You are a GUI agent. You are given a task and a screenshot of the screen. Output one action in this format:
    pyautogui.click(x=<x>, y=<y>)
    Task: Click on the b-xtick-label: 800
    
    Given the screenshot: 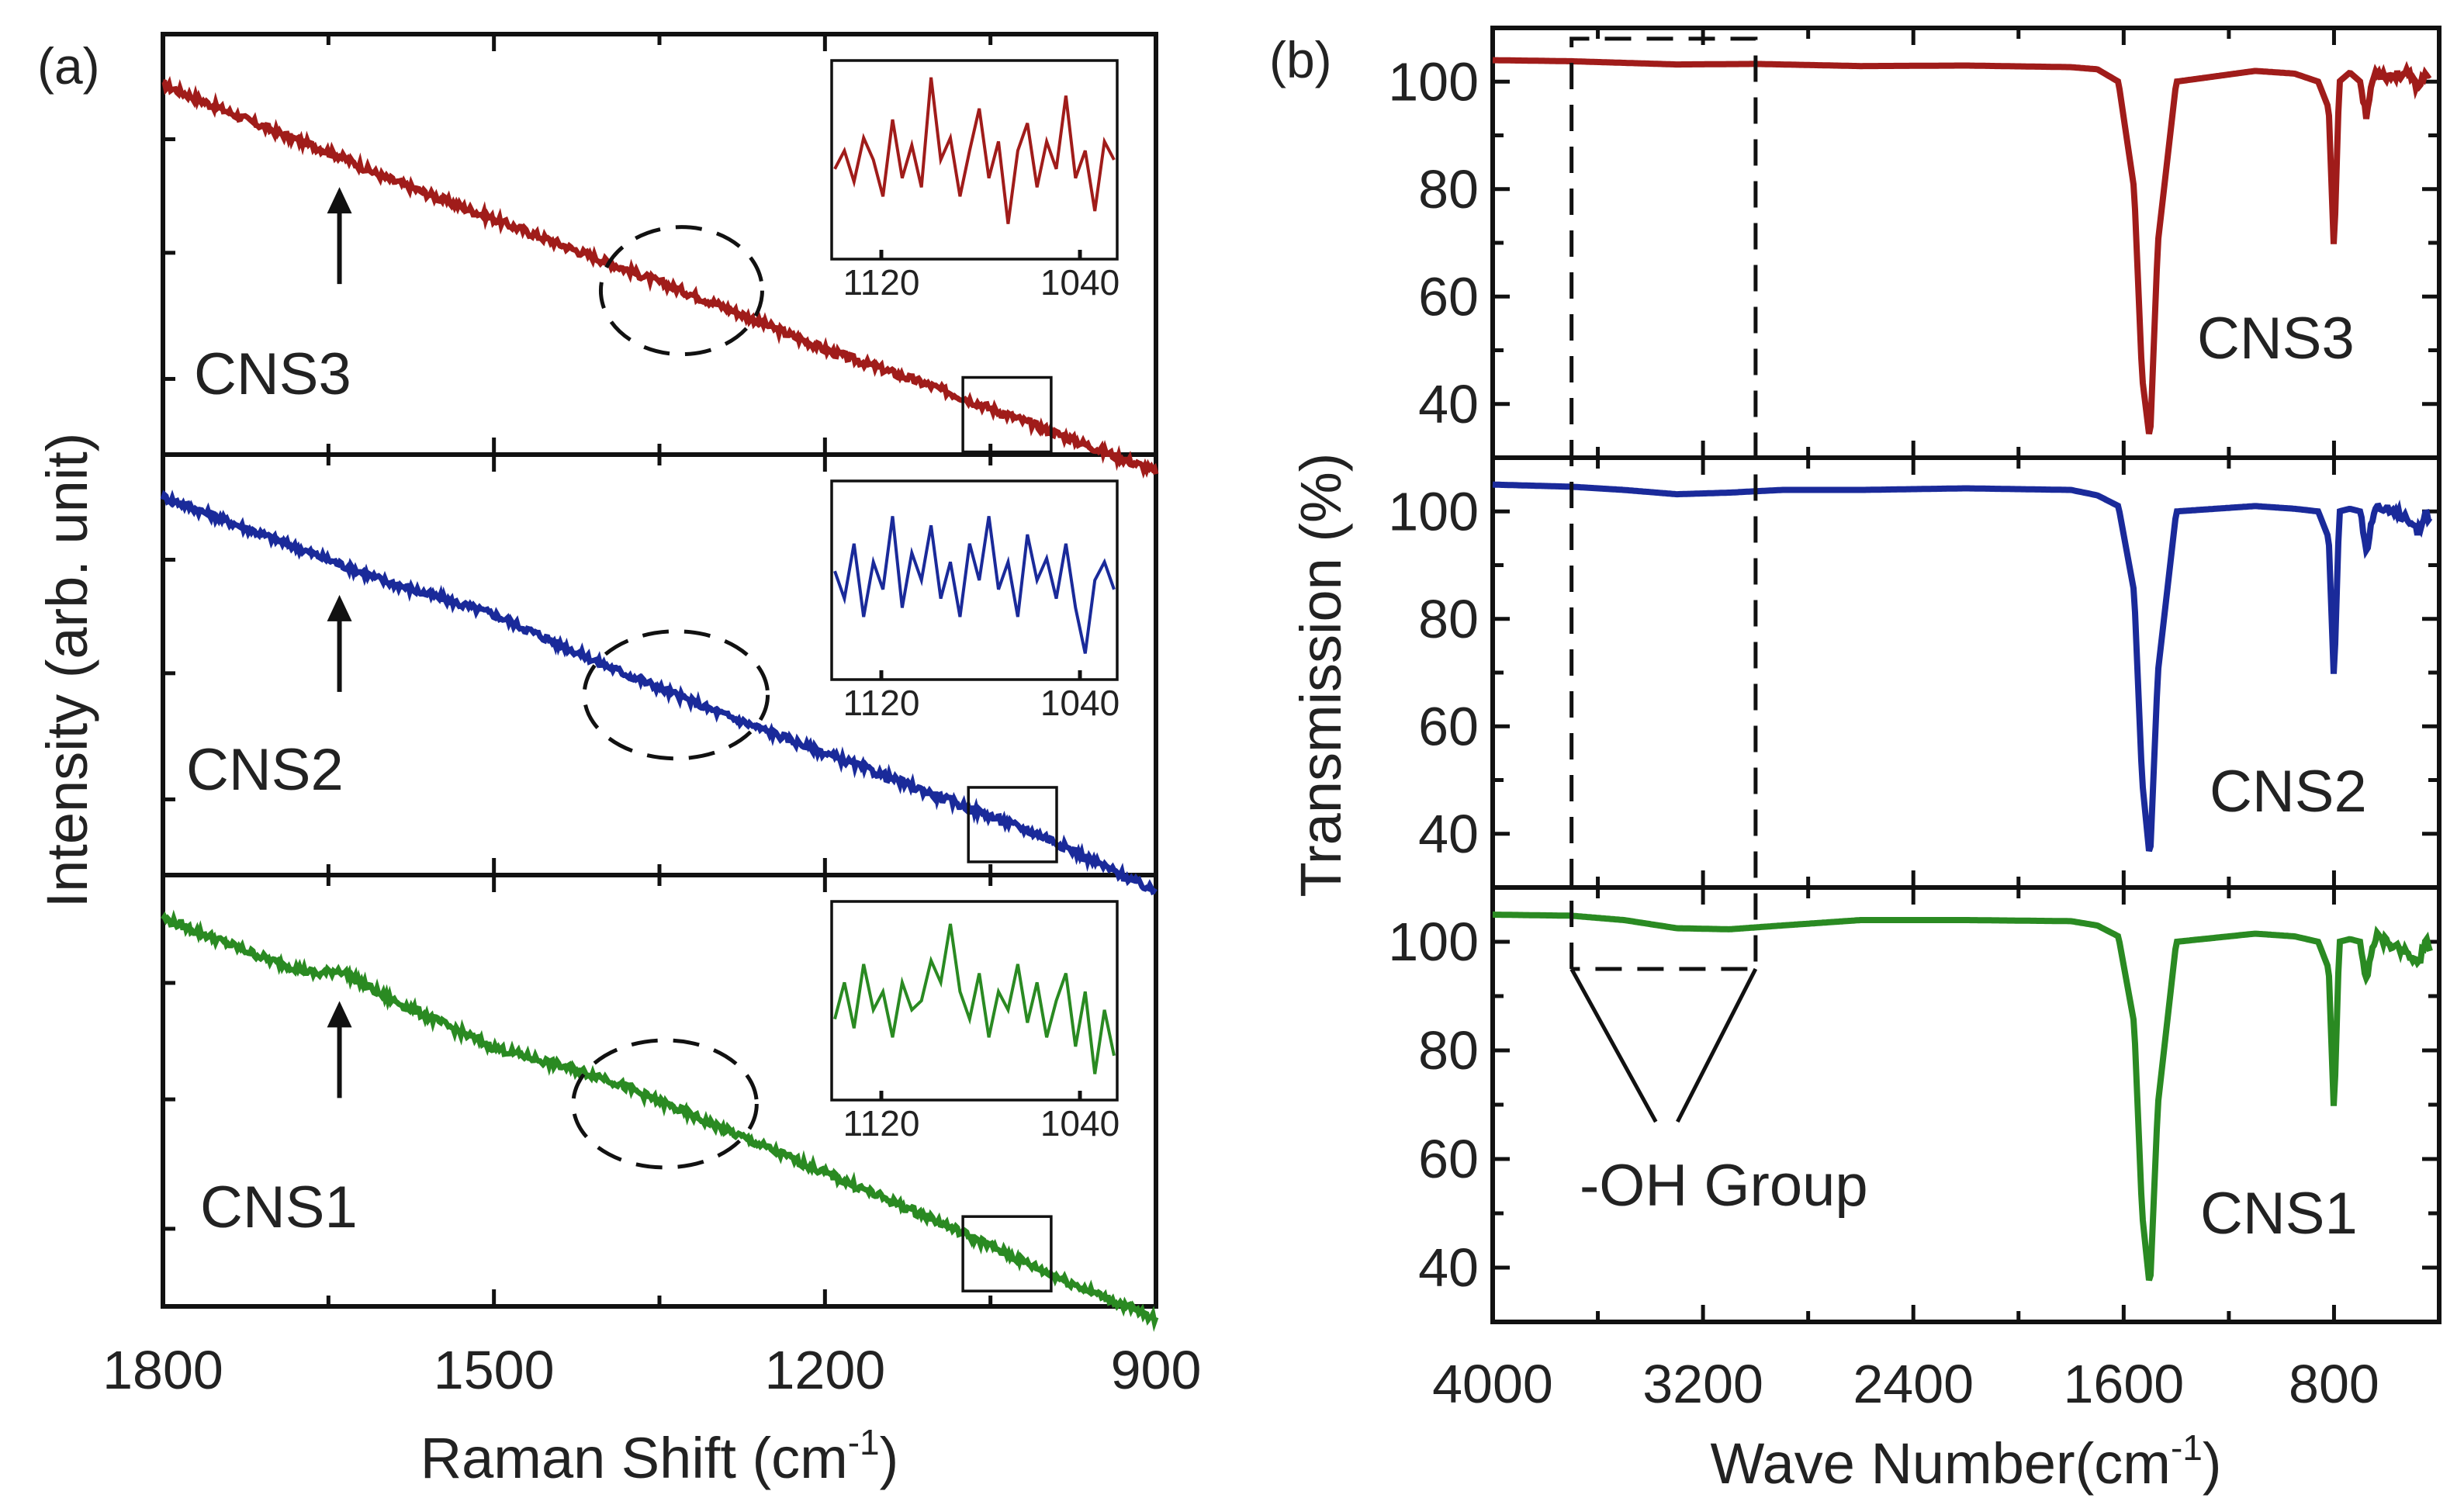 What is the action you would take?
    pyautogui.click(x=2334, y=1384)
    